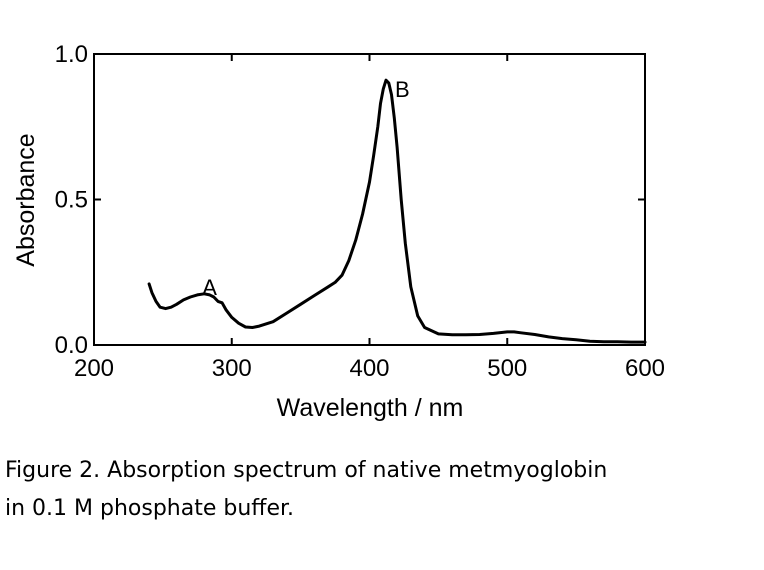 The width and height of the screenshot is (764, 570). Describe the element at coordinates (94, 368) in the screenshot. I see `x-tick-label: 200` at that location.